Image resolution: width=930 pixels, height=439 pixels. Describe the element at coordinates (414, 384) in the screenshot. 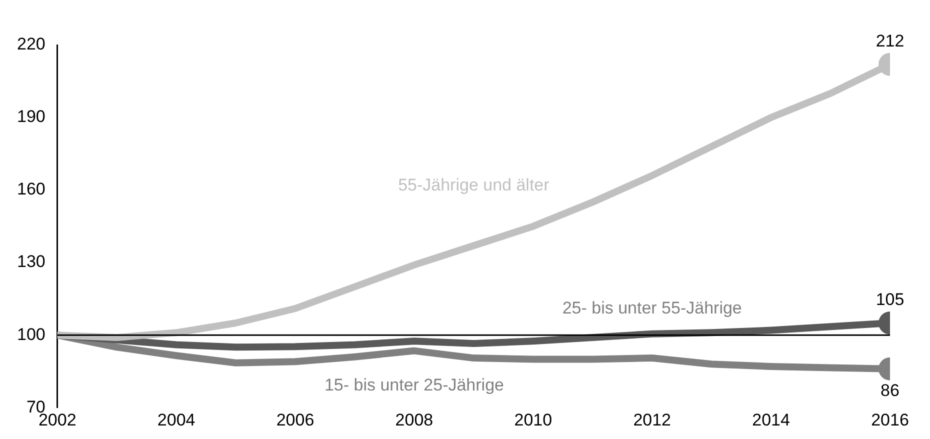

I see `series-label: 15- bis unter 25-Jährige` at that location.